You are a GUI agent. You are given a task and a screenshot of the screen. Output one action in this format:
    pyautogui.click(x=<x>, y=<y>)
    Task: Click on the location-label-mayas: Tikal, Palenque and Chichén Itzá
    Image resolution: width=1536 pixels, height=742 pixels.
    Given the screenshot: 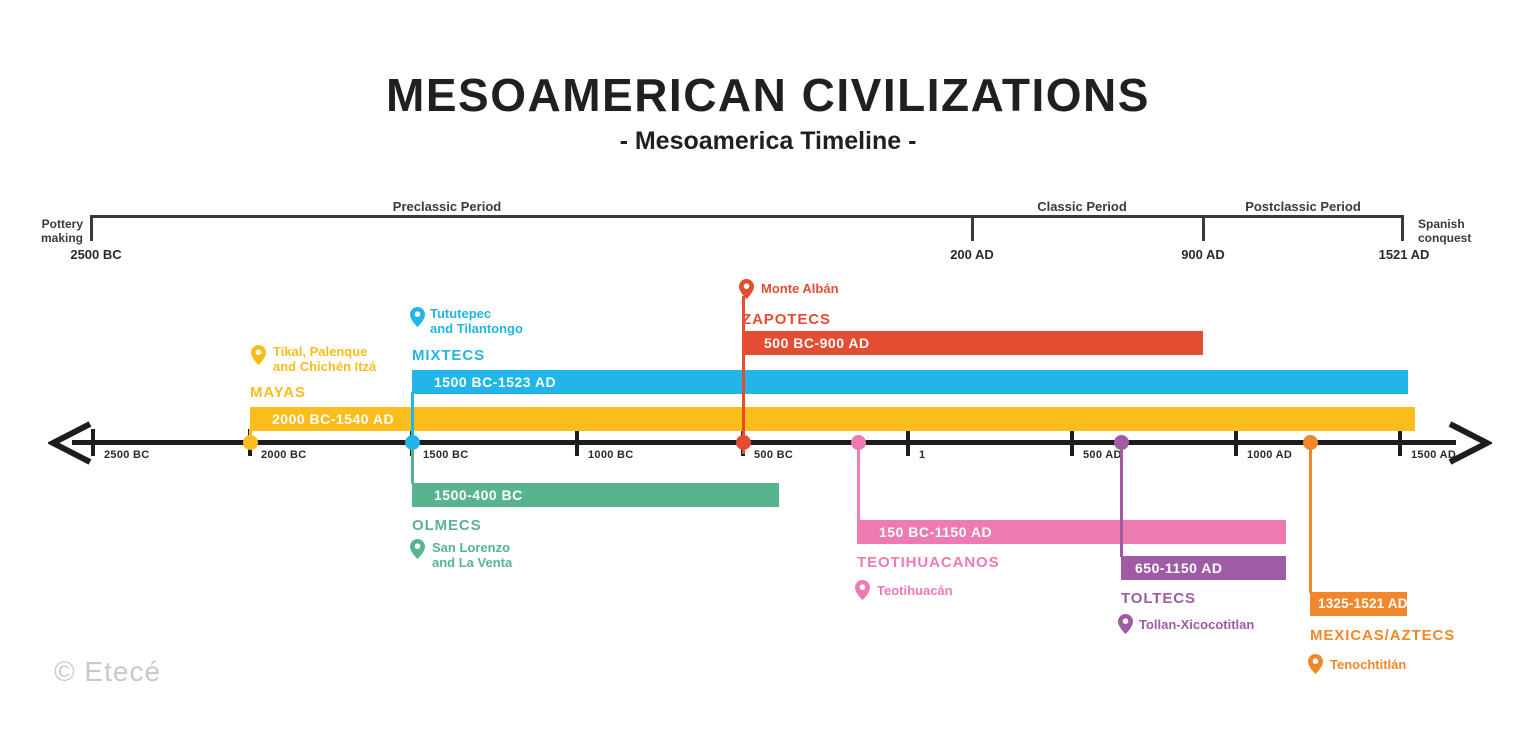 What is the action you would take?
    pyautogui.click(x=325, y=359)
    